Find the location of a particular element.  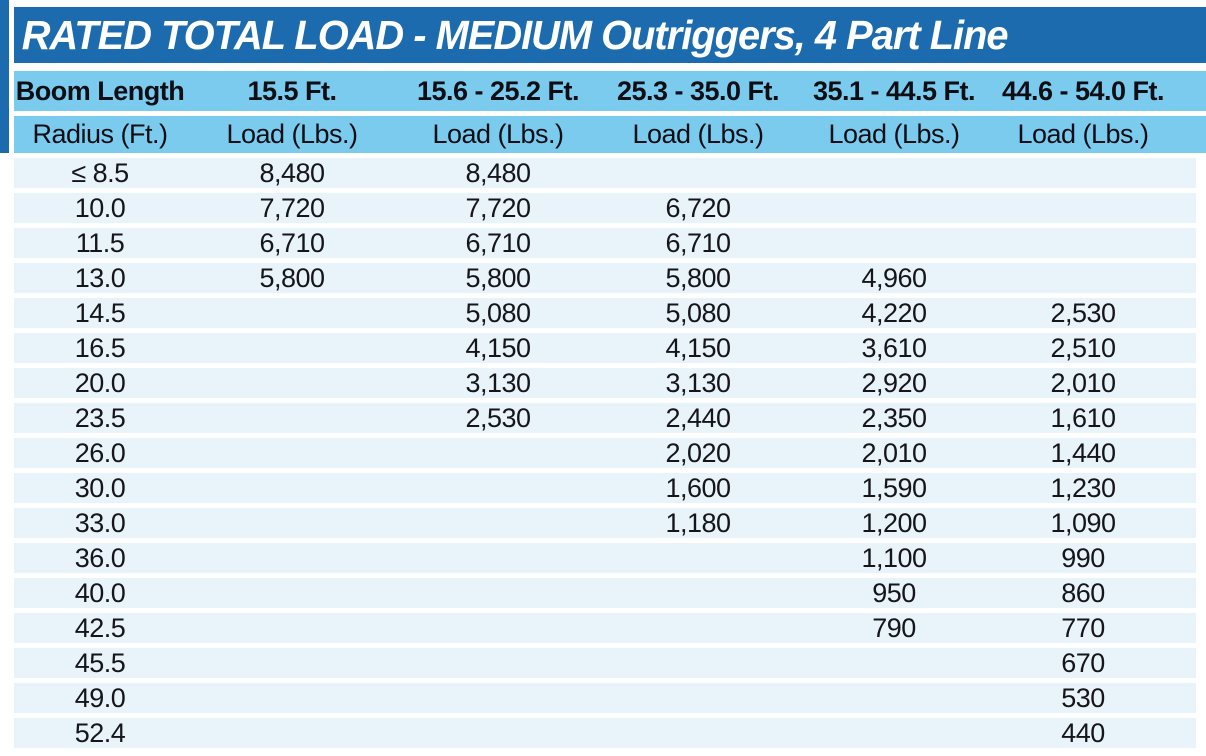

load-cell: 950 is located at coordinates (894, 593).